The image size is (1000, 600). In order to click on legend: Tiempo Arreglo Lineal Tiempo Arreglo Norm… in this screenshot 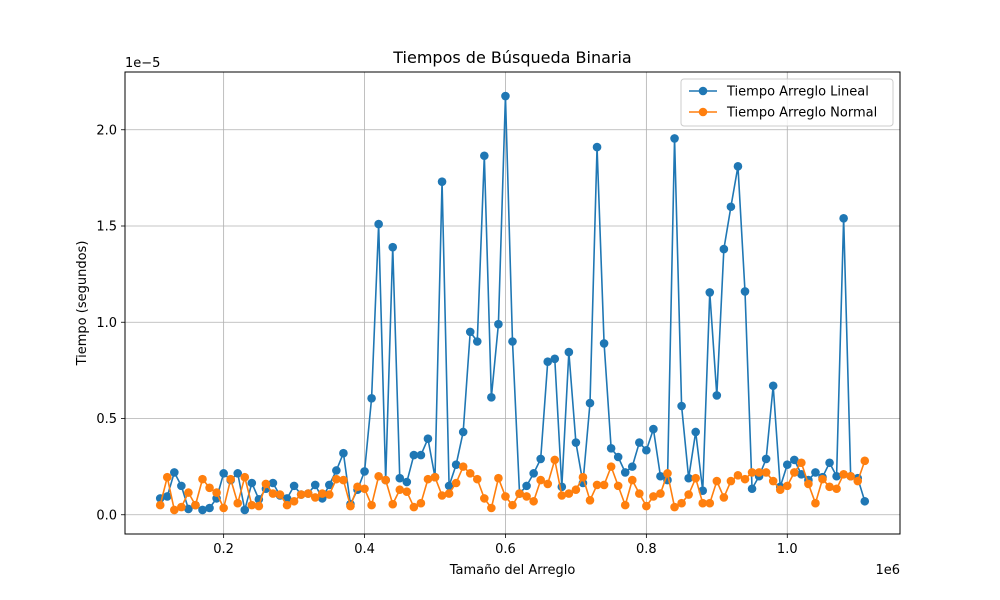, I will do `click(787, 102)`.